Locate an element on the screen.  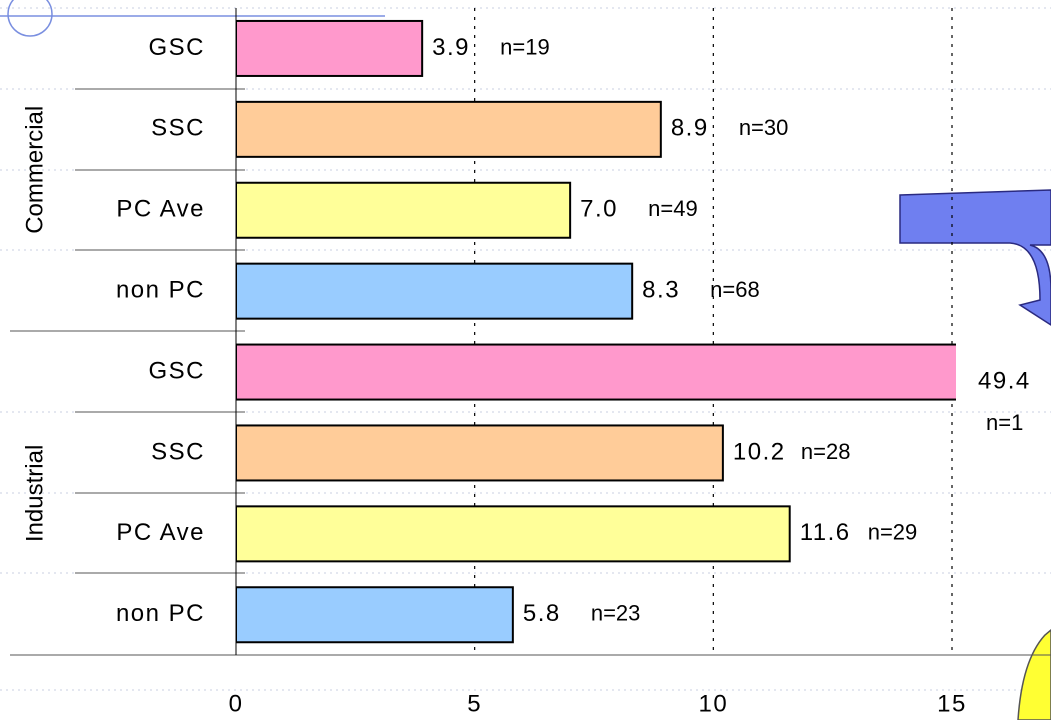
n-label: n=49 is located at coordinates (673, 208).